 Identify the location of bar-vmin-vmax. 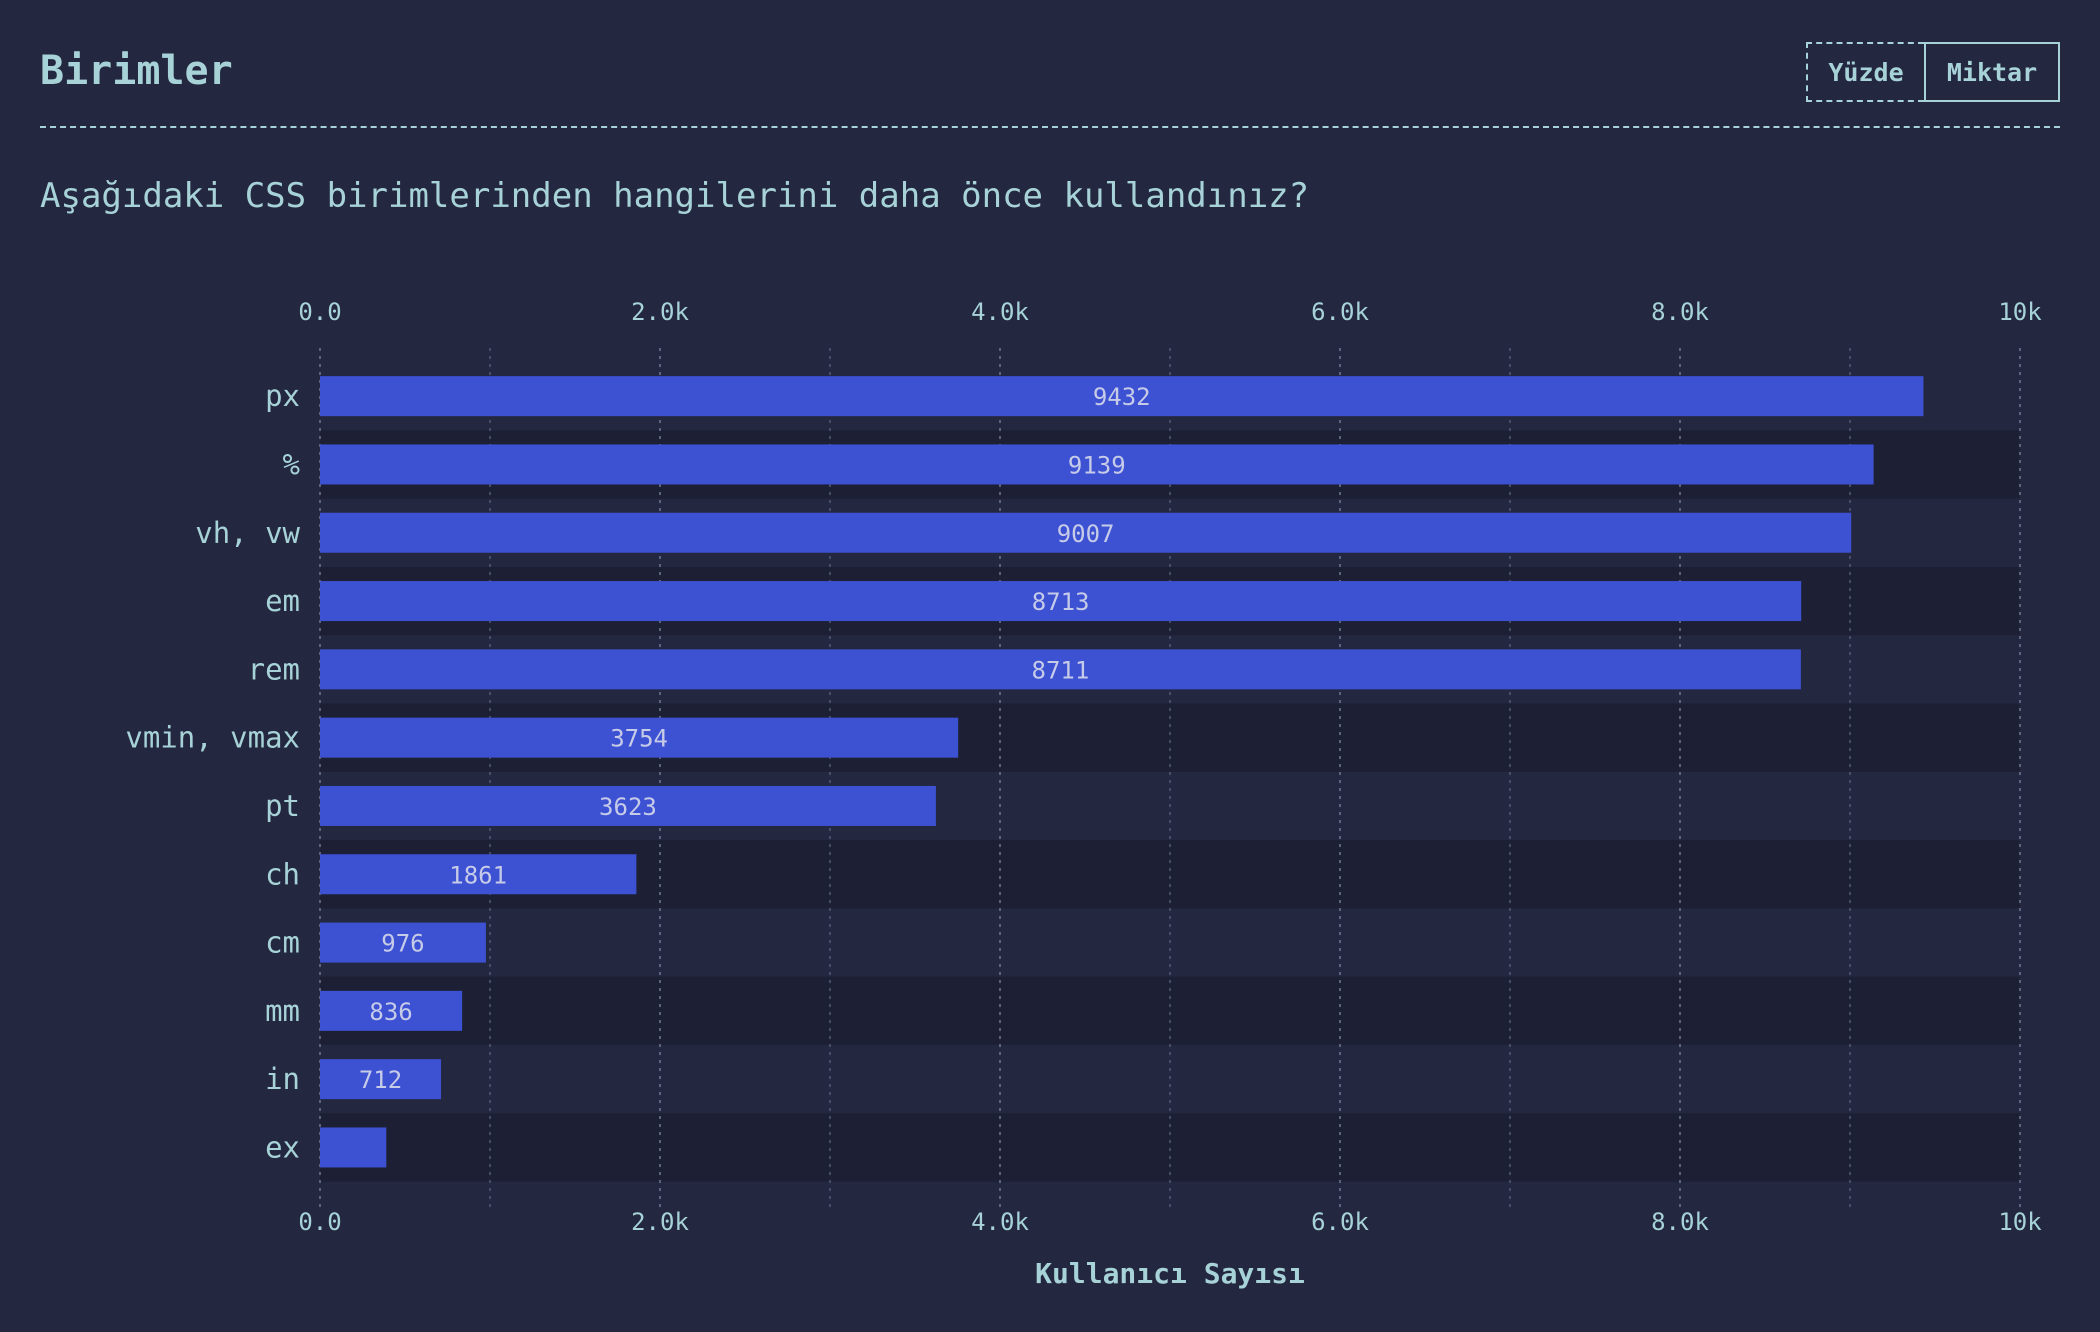
(639, 737).